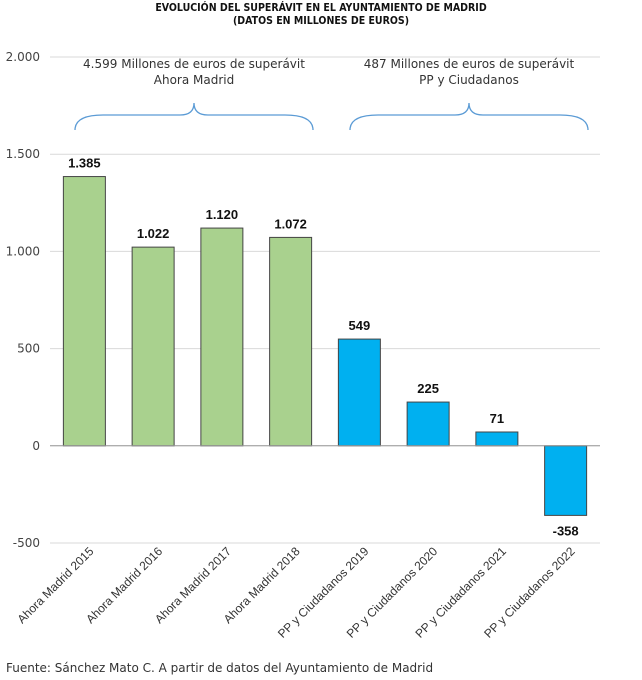 This screenshot has height=680, width=642. What do you see at coordinates (290, 223) in the screenshot?
I see `data-label: 1.072` at bounding box center [290, 223].